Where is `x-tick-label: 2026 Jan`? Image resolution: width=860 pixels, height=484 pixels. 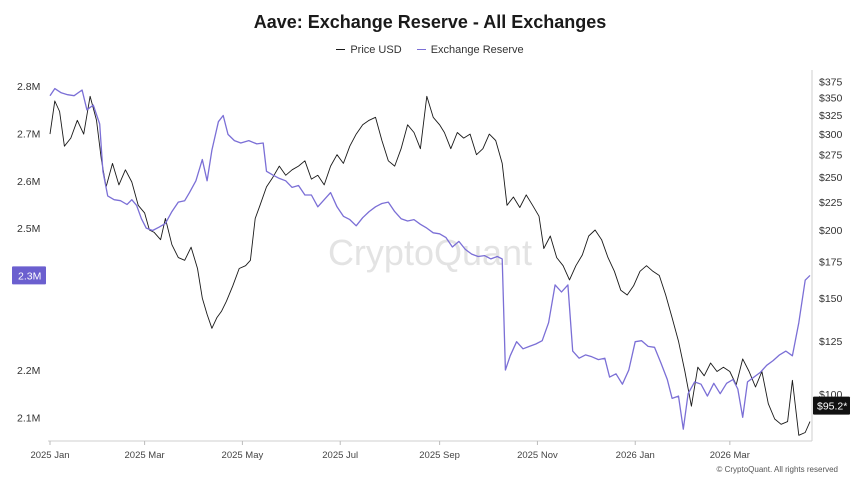 x-tick-label: 2026 Jan is located at coordinates (635, 455).